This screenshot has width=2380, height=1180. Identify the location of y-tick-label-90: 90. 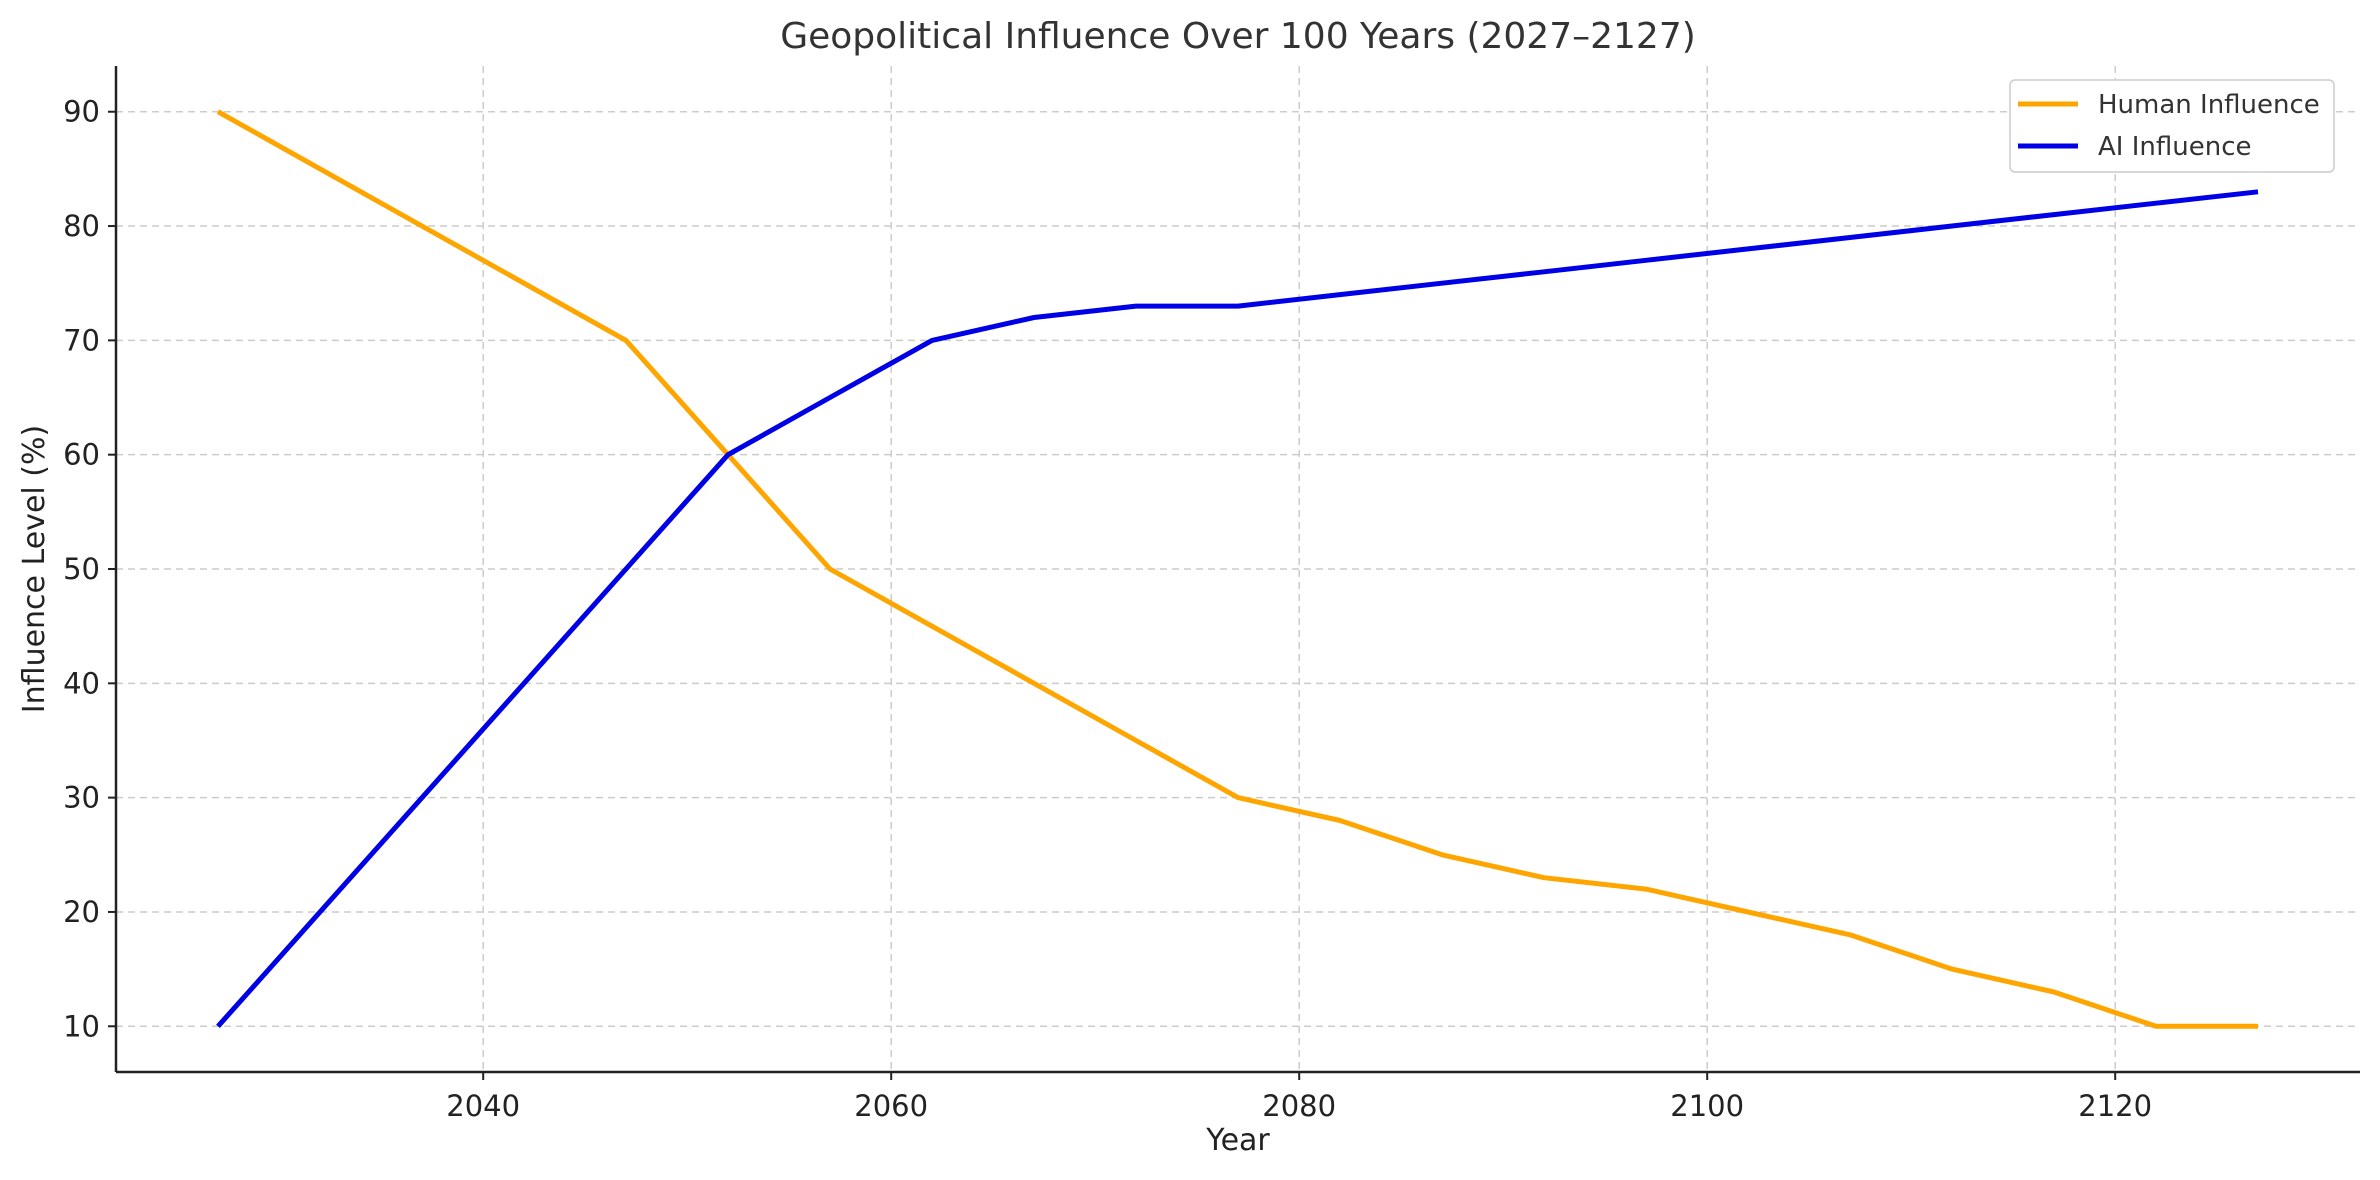
(81, 112).